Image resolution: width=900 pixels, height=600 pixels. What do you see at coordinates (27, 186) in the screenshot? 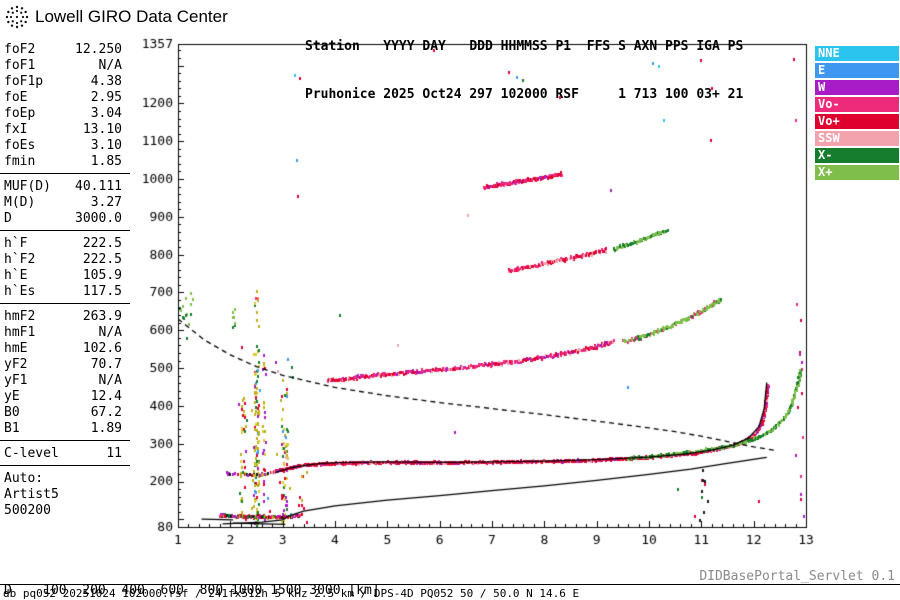
I see `param-label: MUF(D)` at bounding box center [27, 186].